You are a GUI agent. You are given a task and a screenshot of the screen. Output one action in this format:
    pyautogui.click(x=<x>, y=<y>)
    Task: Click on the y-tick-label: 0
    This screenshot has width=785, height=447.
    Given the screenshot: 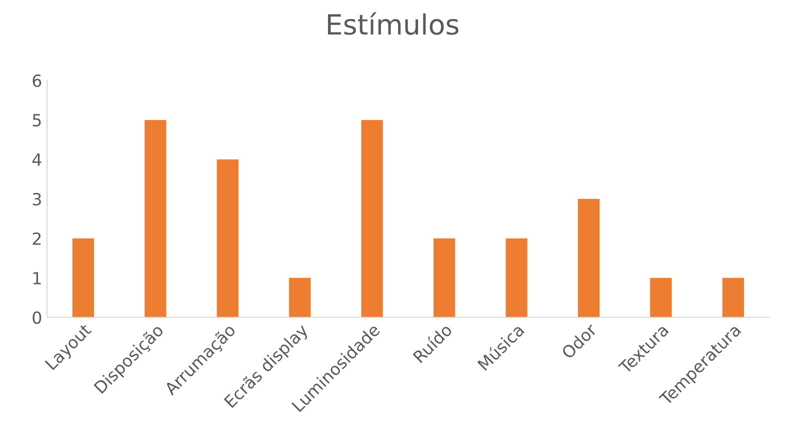 What is the action you would take?
    pyautogui.click(x=37, y=317)
    